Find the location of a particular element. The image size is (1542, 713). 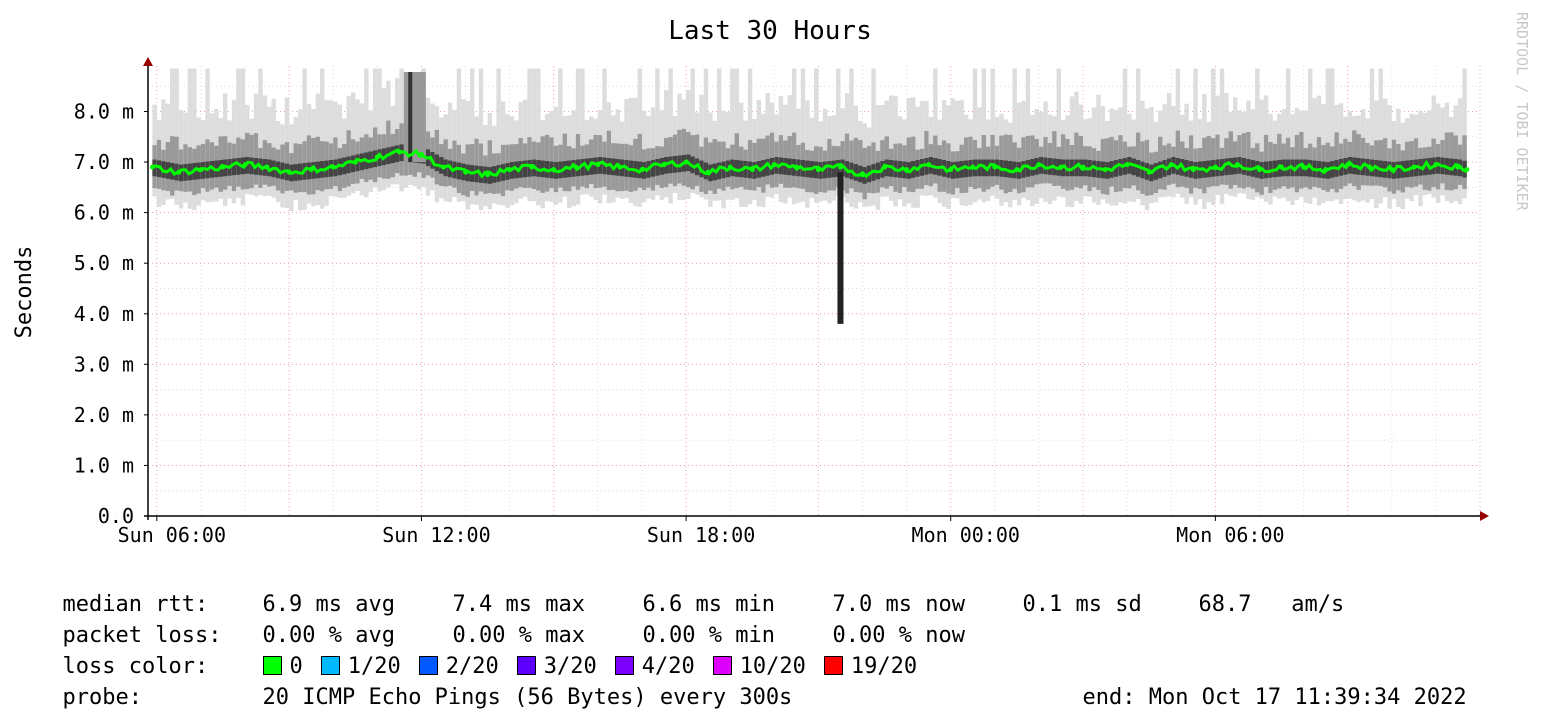

loss-color-label-text: 4/20 is located at coordinates (668, 666).